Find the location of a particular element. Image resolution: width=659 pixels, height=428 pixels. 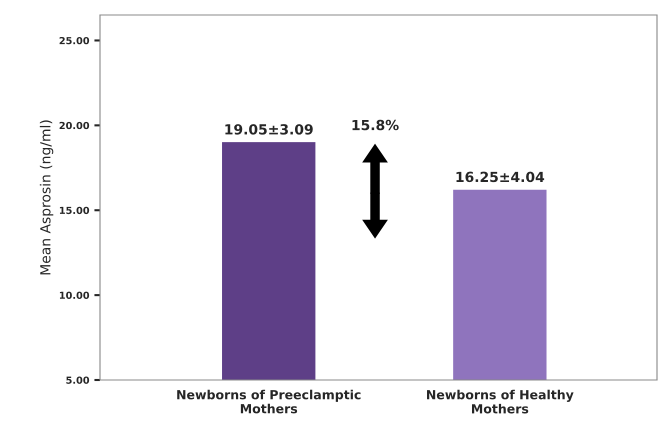

x-tick-label: Newborns of Healthy Mothers is located at coordinates (500, 402).